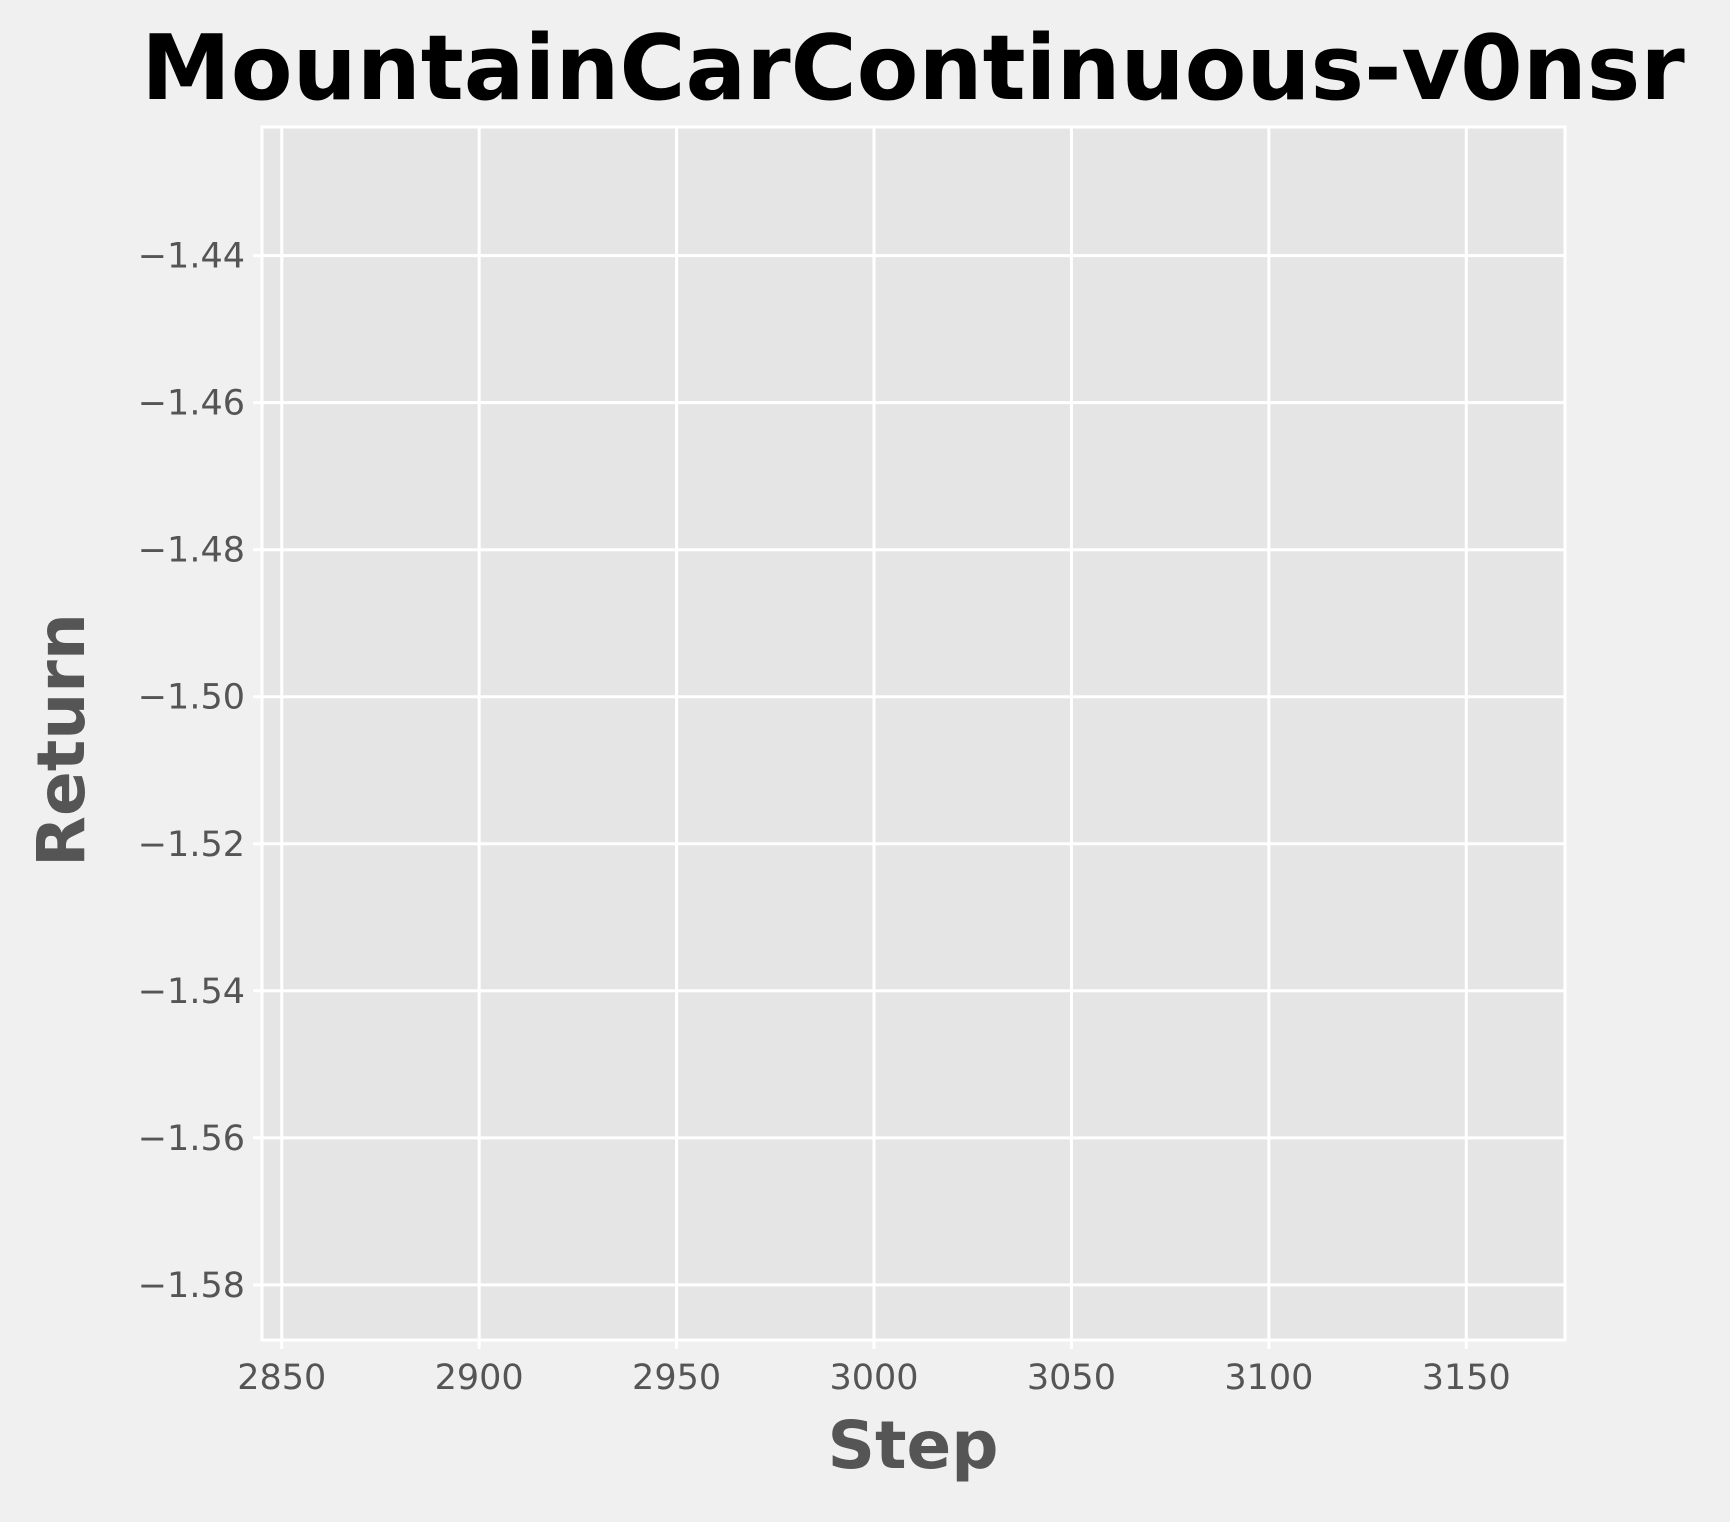 The width and height of the screenshot is (1730, 1522). Describe the element at coordinates (191, 845) in the screenshot. I see `y-tick-label: −1.52` at that location.